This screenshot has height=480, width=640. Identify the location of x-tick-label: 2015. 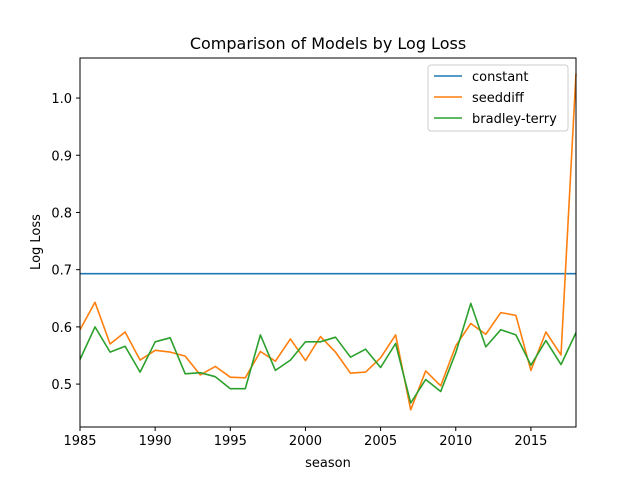
(530, 441).